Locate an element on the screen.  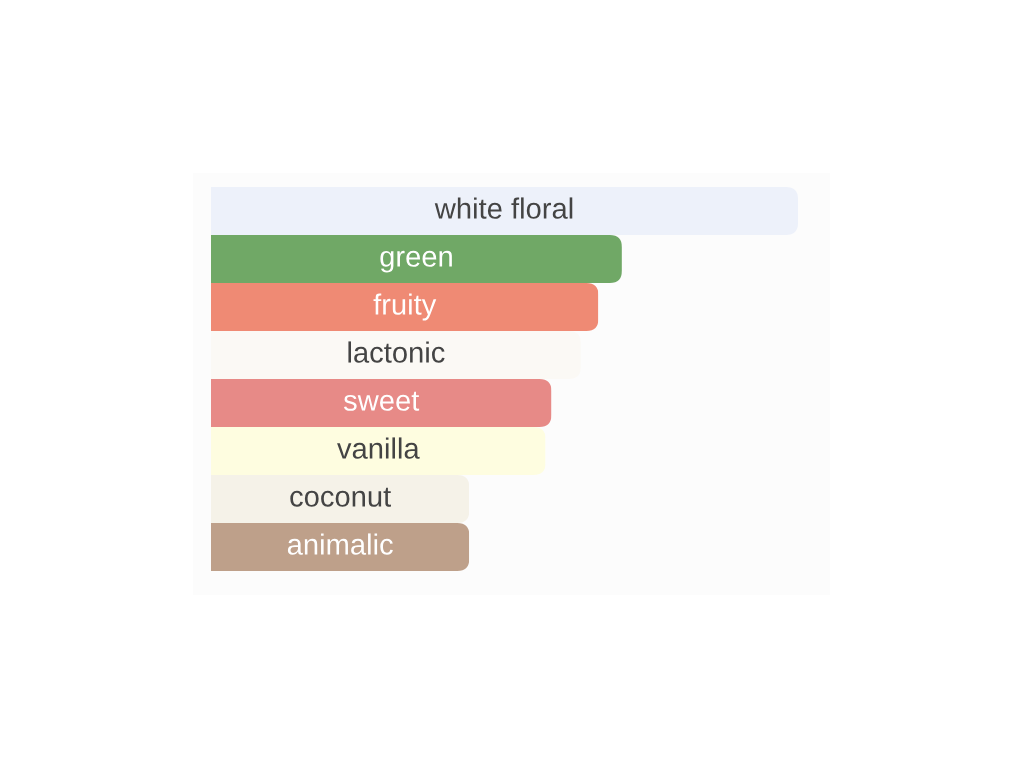
y-tick-label: lactonic is located at coordinates (396, 352).